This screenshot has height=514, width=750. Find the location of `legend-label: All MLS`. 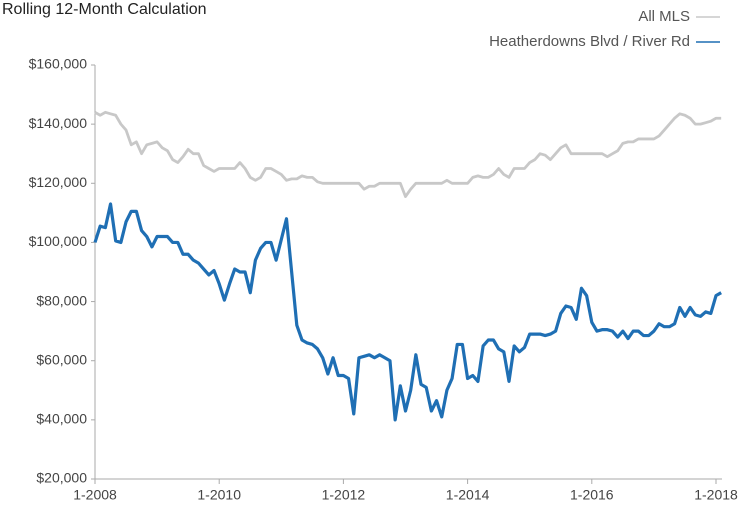

legend-label: All MLS is located at coordinates (664, 16).